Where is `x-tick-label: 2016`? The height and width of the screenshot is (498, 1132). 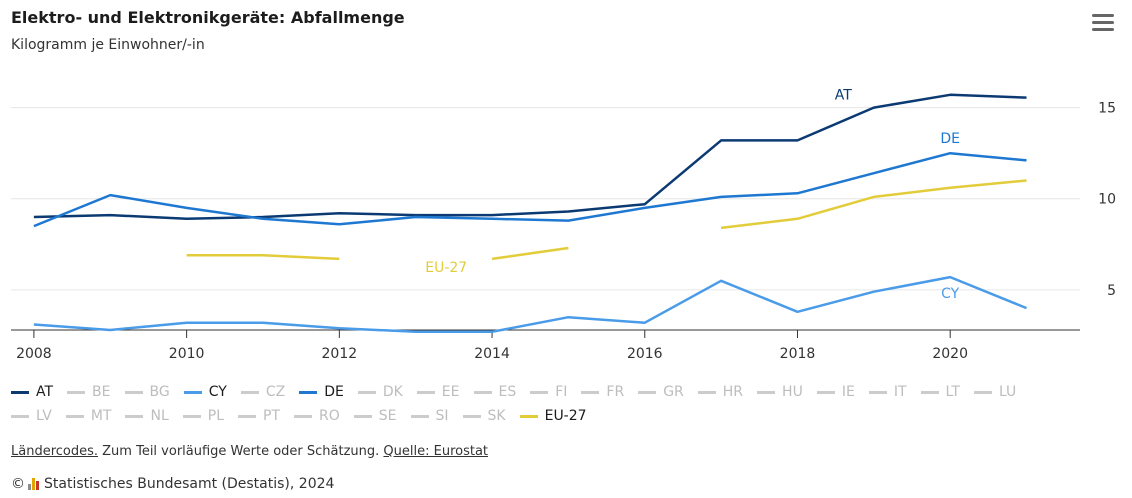 x-tick-label: 2016 is located at coordinates (645, 354).